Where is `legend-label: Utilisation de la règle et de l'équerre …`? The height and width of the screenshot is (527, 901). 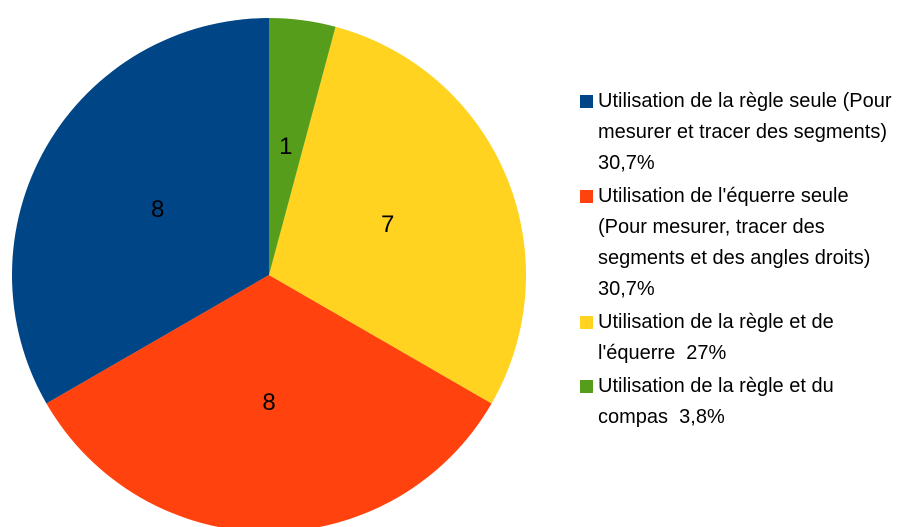
legend-label: Utilisation de la règle et de l'équerre … is located at coordinates (719, 337).